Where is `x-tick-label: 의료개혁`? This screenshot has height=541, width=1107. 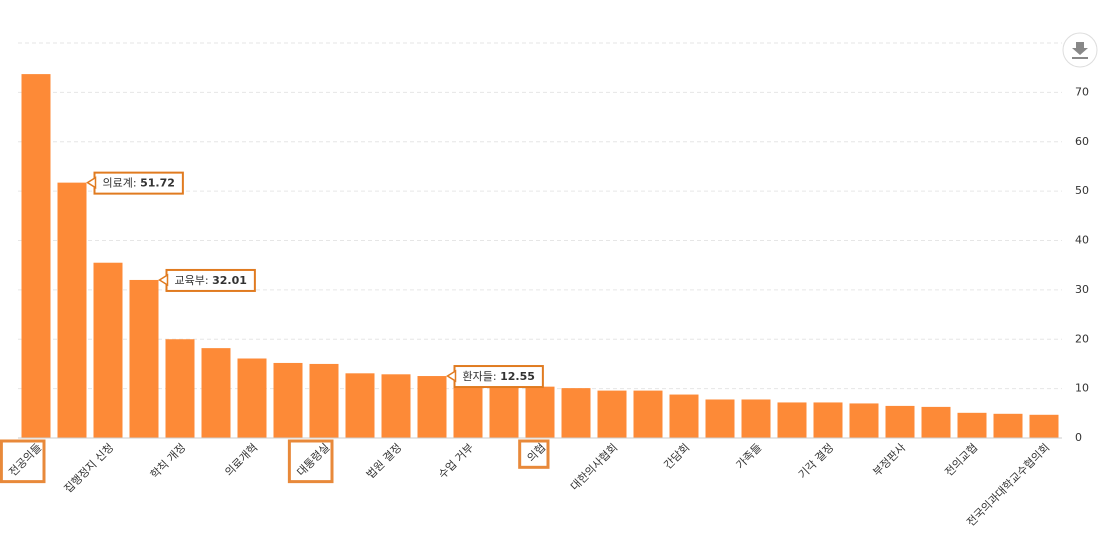 x-tick-label: 의료개혁 is located at coordinates (241, 460).